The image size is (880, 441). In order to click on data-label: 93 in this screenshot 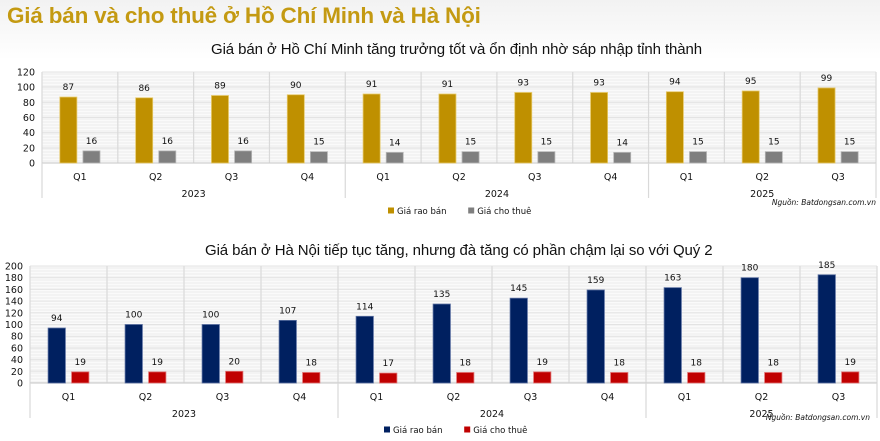, I will do `click(598, 83)`.